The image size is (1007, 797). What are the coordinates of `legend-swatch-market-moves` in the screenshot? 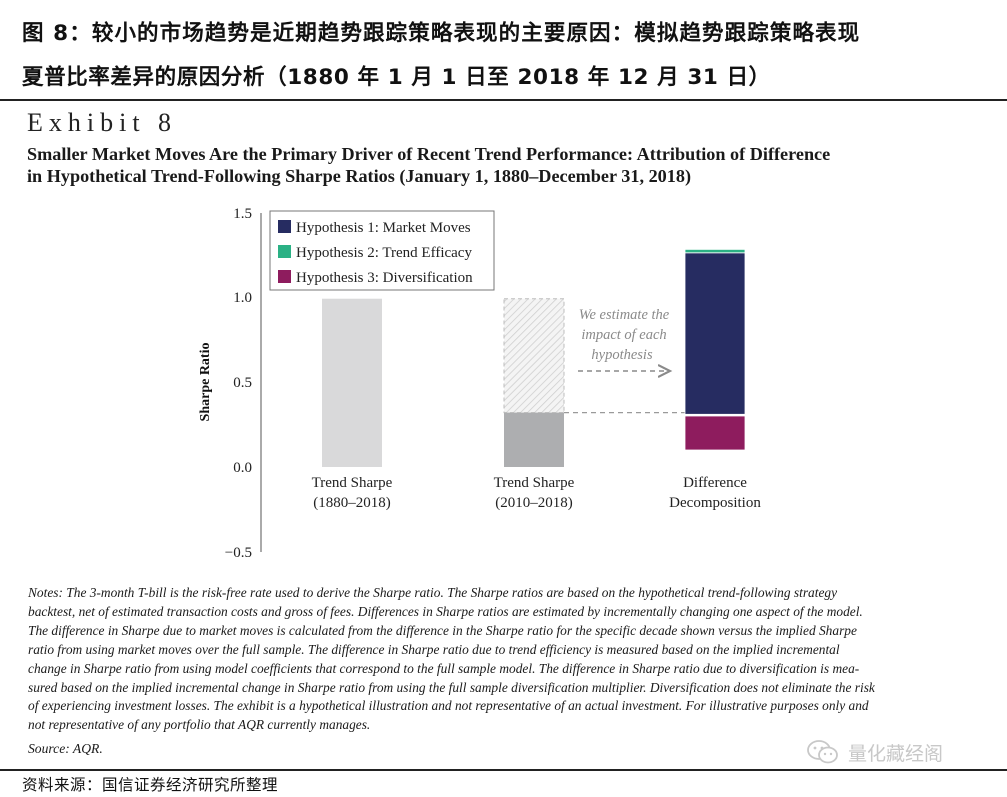 It's located at (284, 226).